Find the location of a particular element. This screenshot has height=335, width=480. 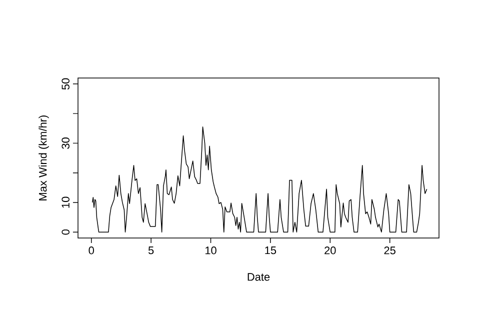

x-axis-title: Date is located at coordinates (259, 277).